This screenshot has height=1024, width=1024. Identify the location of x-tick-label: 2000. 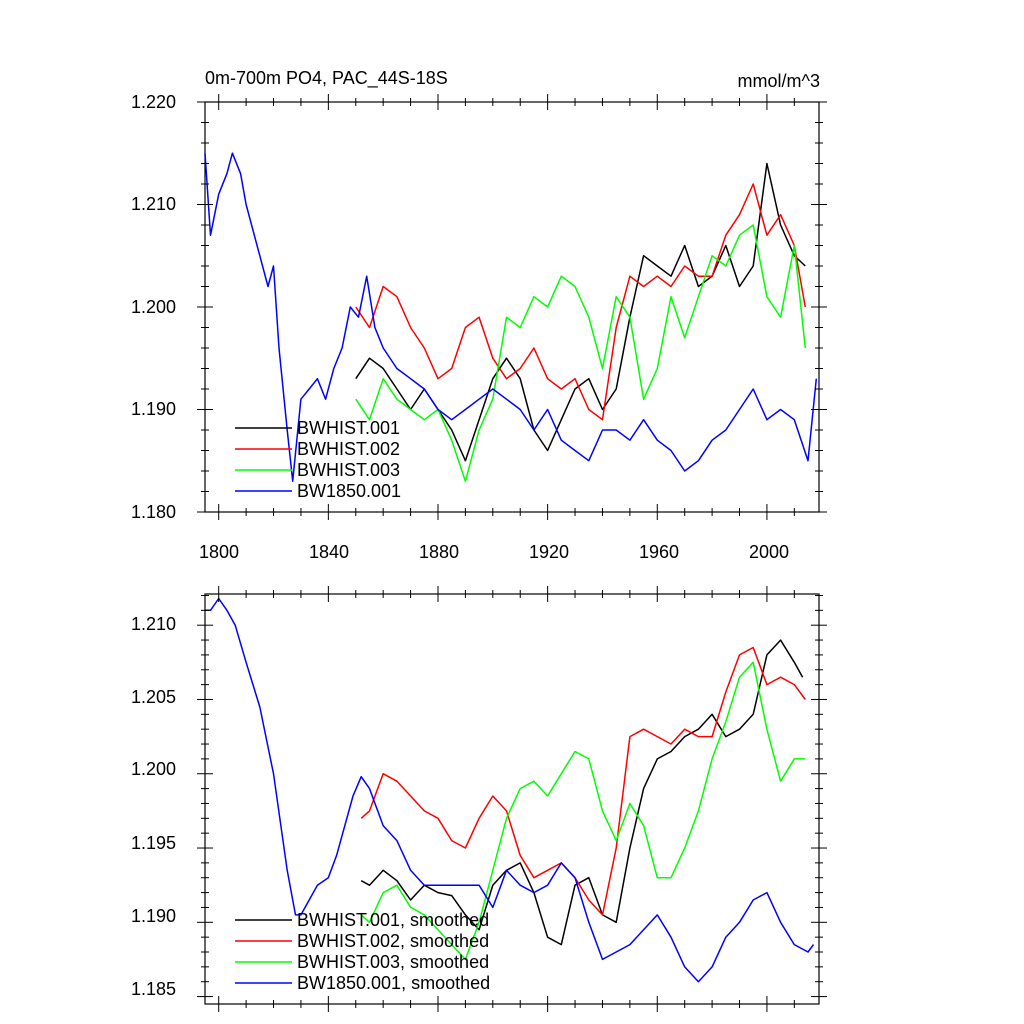
(769, 552).